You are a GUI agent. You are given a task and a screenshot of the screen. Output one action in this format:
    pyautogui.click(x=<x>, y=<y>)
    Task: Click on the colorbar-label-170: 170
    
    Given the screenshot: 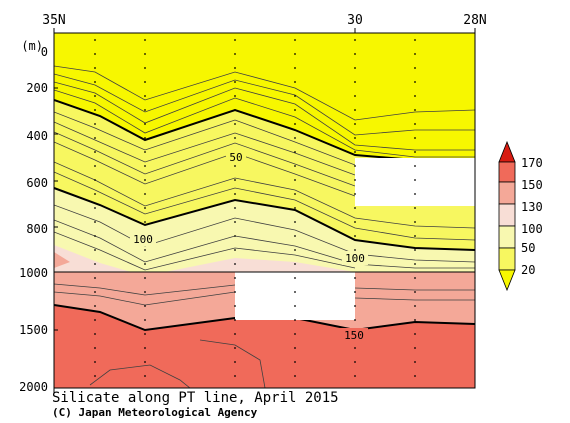 What is the action you would take?
    pyautogui.click(x=532, y=163)
    